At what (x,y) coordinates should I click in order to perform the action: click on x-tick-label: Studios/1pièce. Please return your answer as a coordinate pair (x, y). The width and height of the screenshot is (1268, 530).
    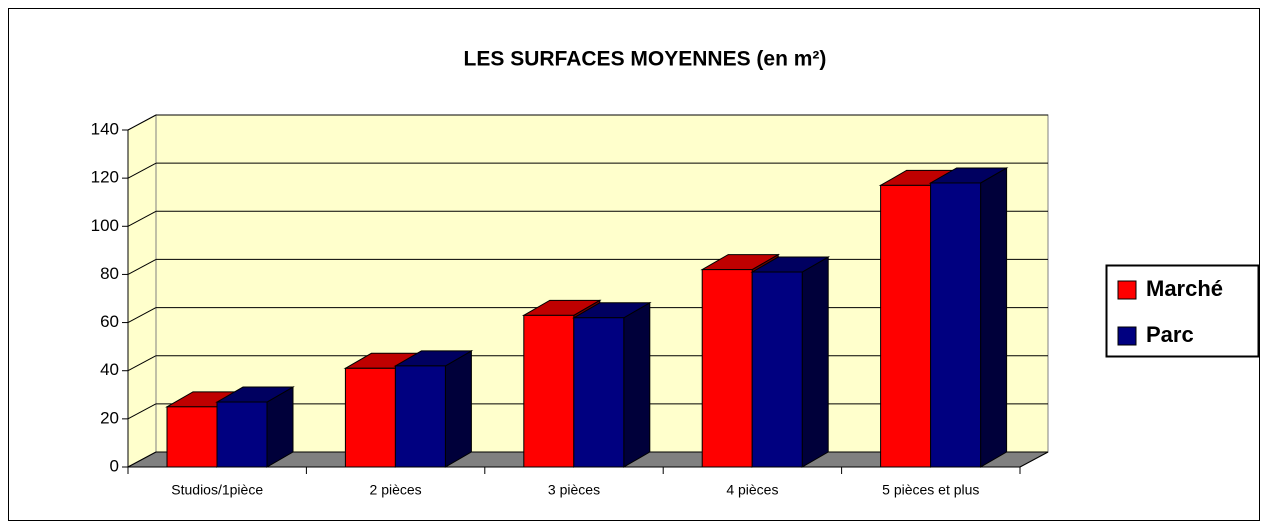
    Looking at the image, I should click on (217, 490).